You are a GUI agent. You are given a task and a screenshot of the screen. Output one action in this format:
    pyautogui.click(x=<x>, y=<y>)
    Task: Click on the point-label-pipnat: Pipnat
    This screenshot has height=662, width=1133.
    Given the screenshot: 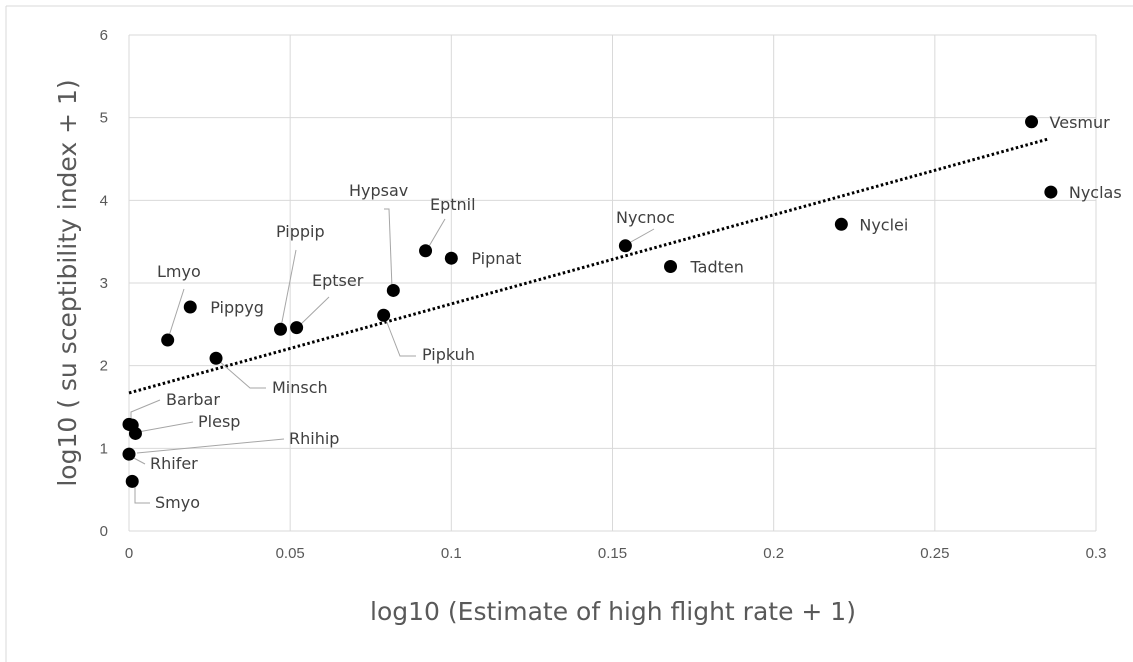 What is the action you would take?
    pyautogui.click(x=496, y=258)
    